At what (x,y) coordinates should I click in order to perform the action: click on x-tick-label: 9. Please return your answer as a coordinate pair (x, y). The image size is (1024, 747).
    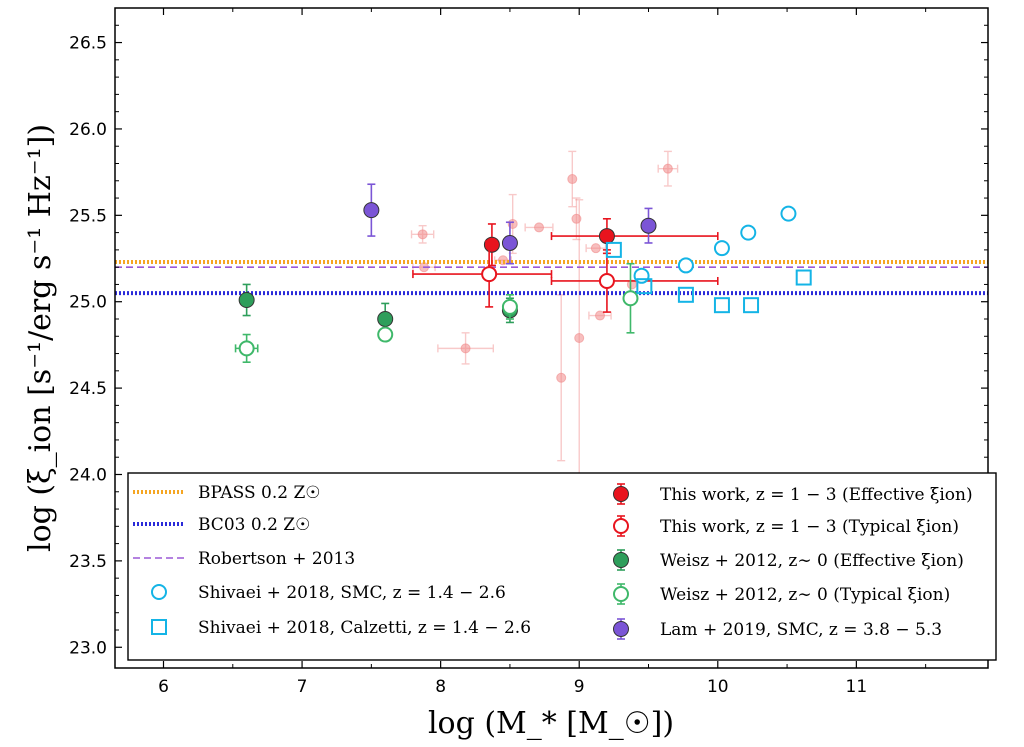
    Looking at the image, I should click on (579, 687).